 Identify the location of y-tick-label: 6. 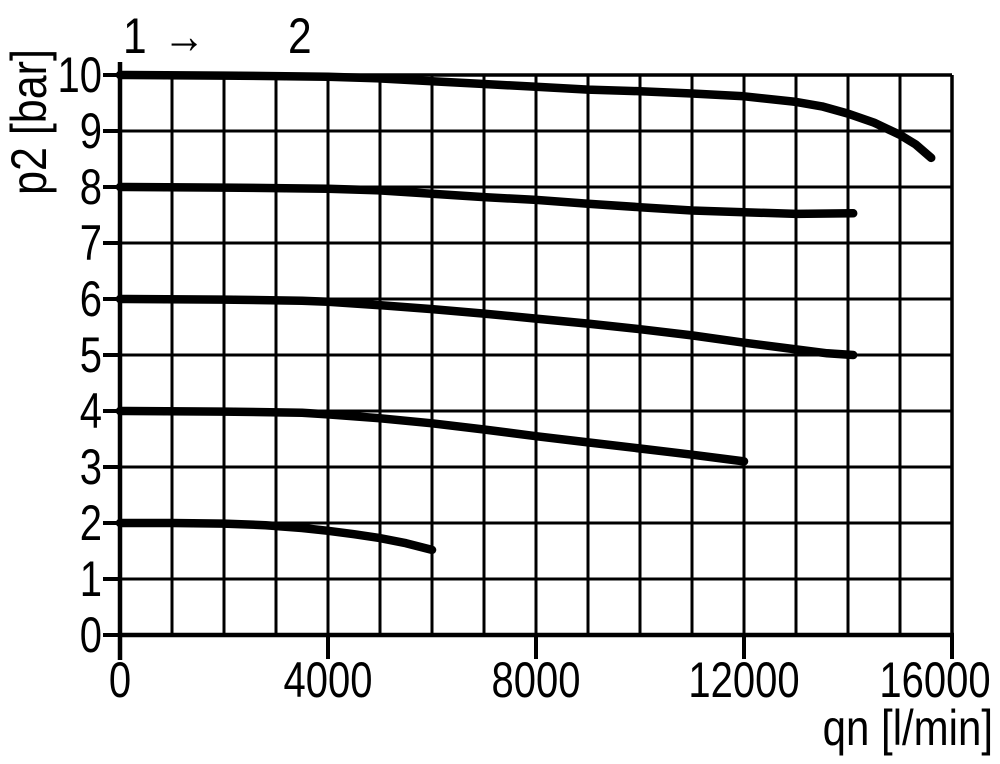
(91, 299).